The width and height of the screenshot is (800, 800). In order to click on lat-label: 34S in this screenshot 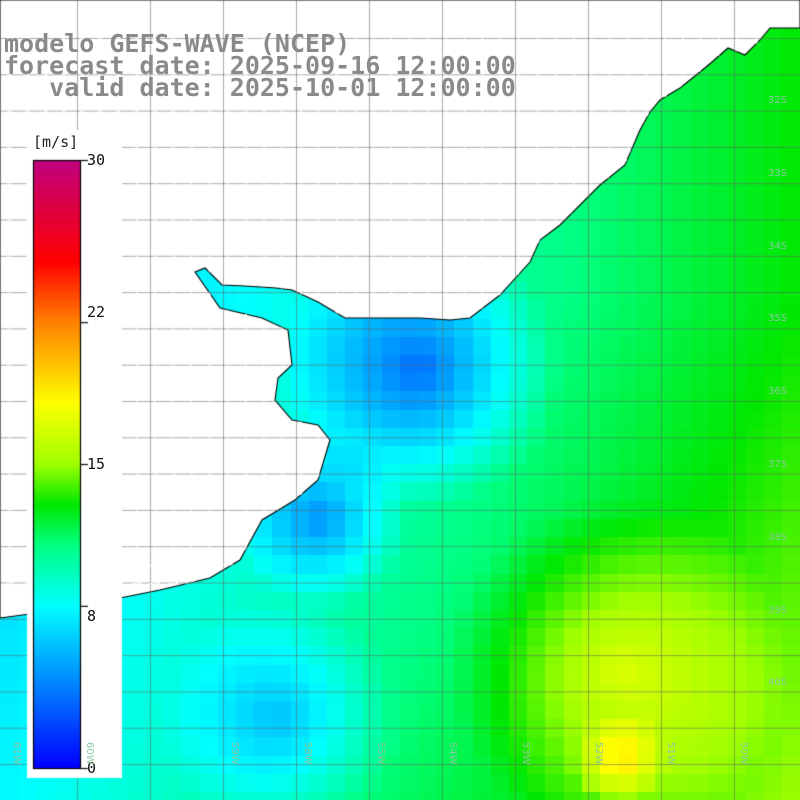, I will do `click(778, 246)`.